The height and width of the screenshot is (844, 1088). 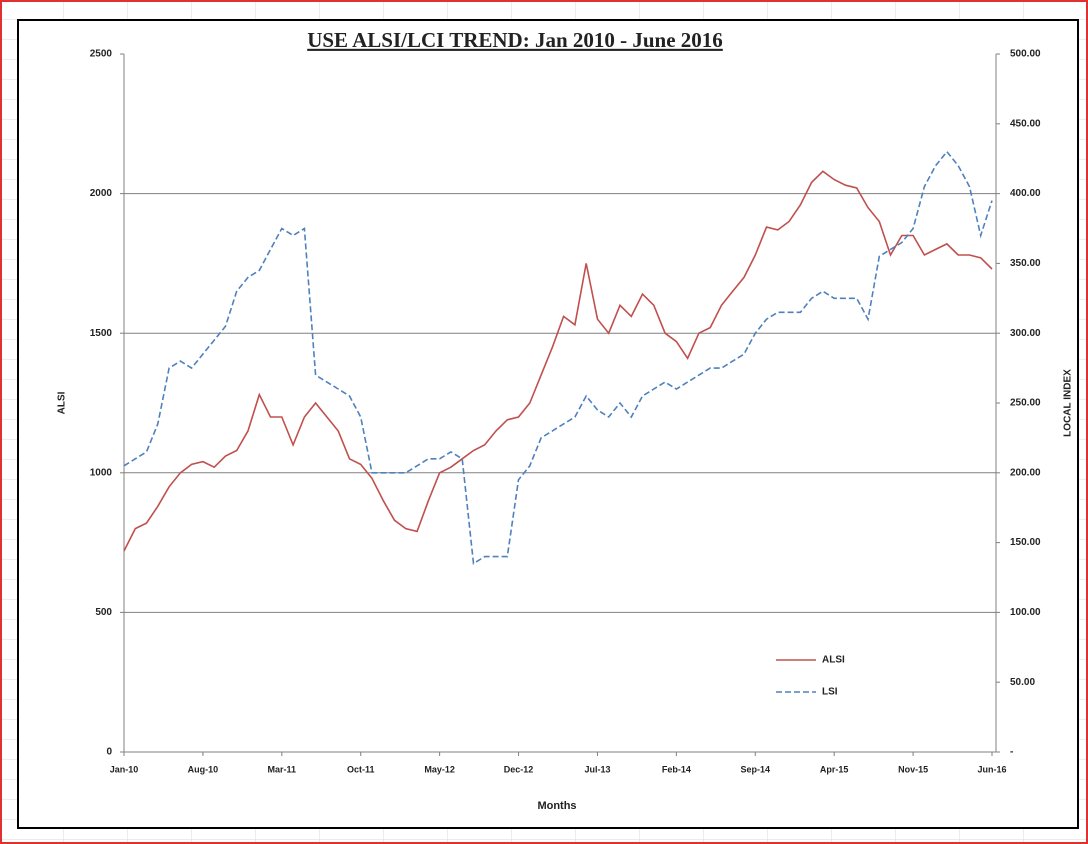 What do you see at coordinates (913, 769) in the screenshot?
I see `x-tick-label: Nov-15` at bounding box center [913, 769].